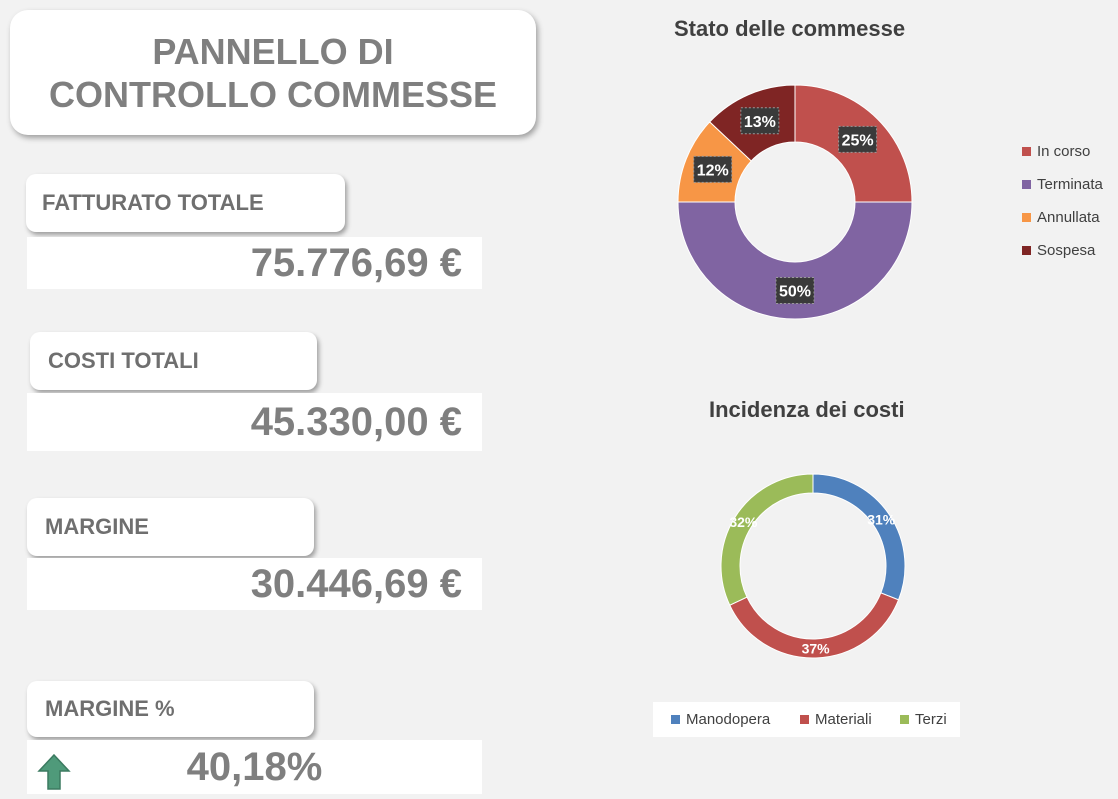 The width and height of the screenshot is (1118, 799). I want to click on chart-incidenza-costi: 31% 37% 32%, so click(813, 566).